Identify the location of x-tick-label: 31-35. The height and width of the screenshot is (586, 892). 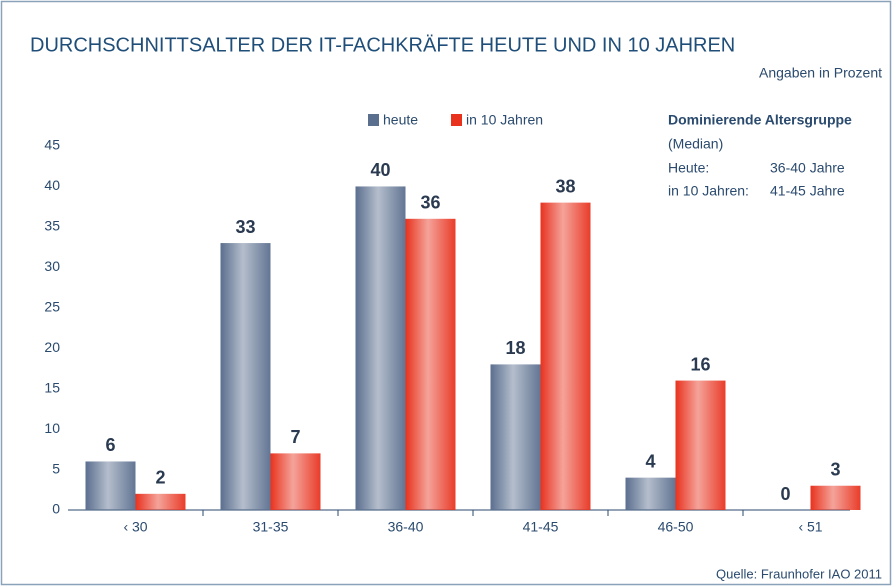
(271, 527).